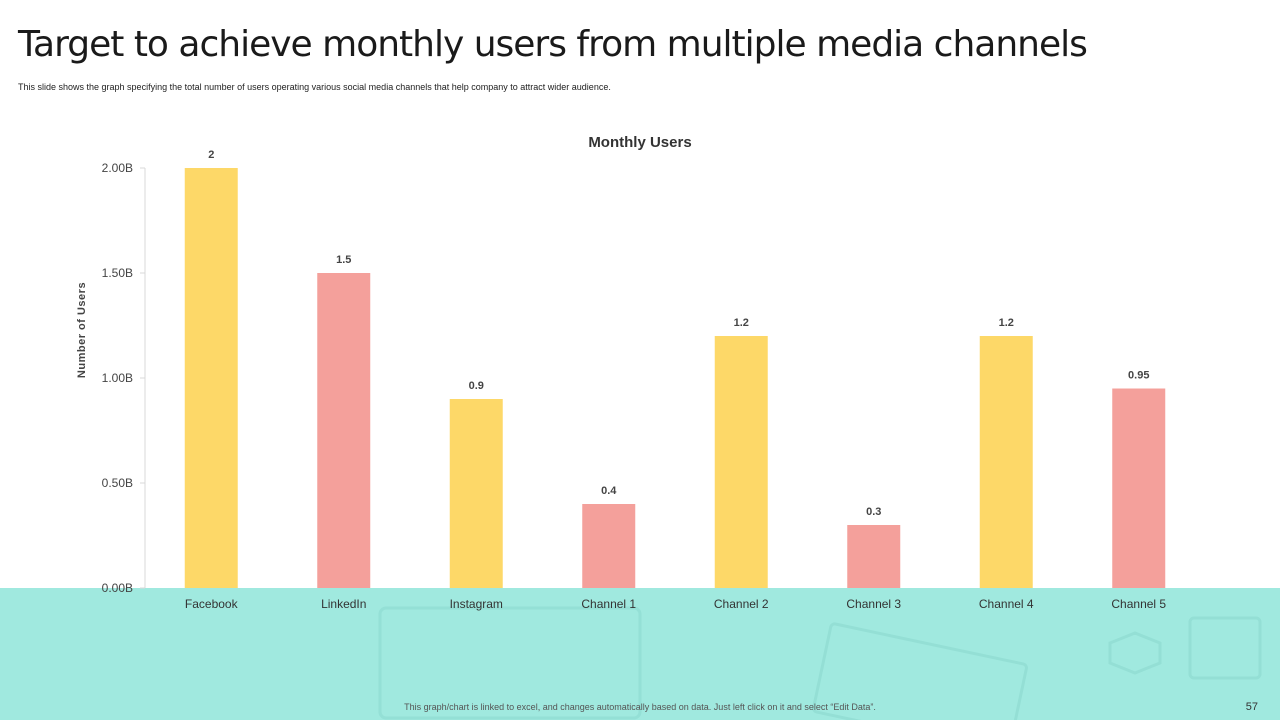  Describe the element at coordinates (639, 142) in the screenshot. I see `chart-title: Monthly Users` at that location.